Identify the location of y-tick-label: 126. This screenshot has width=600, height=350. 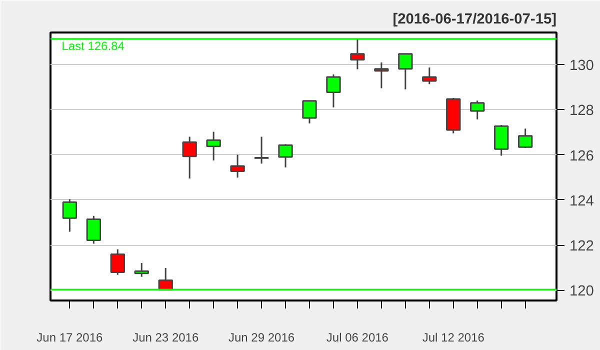
(582, 156).